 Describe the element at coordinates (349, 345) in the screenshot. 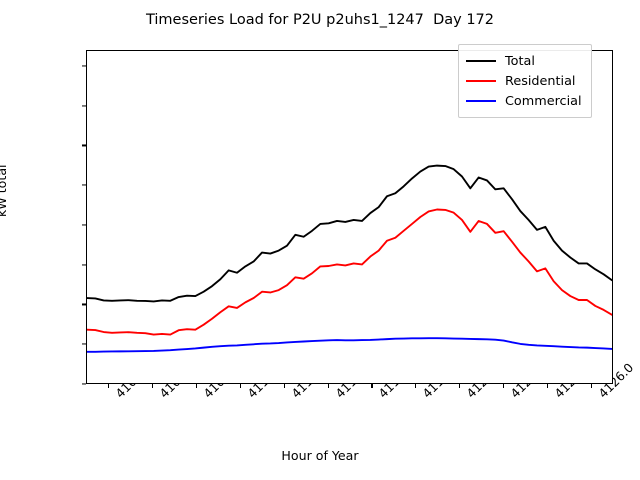

I see `series-line-commercial` at that location.